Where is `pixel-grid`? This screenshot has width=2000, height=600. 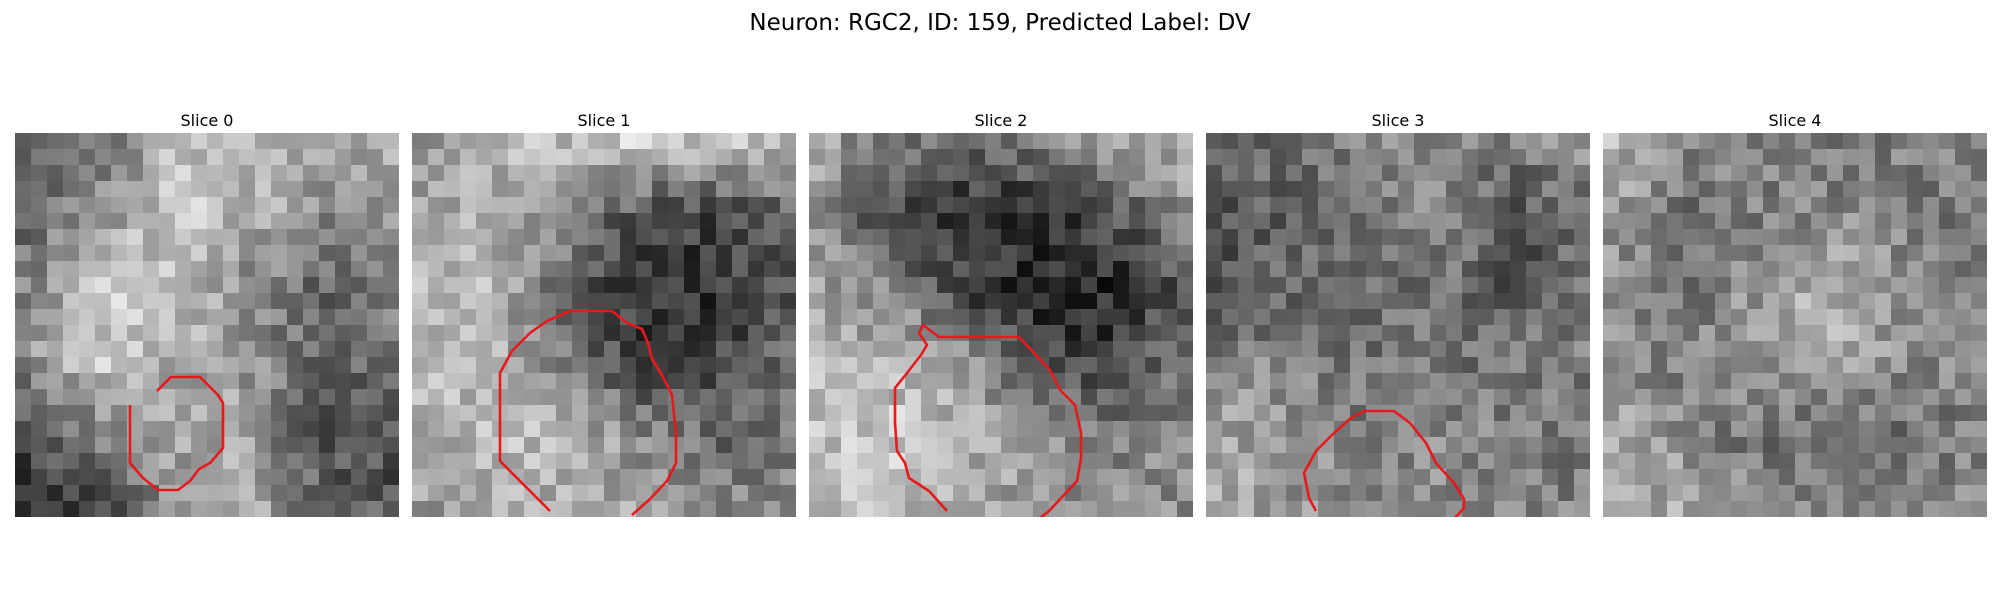 pixel-grid is located at coordinates (1001, 325).